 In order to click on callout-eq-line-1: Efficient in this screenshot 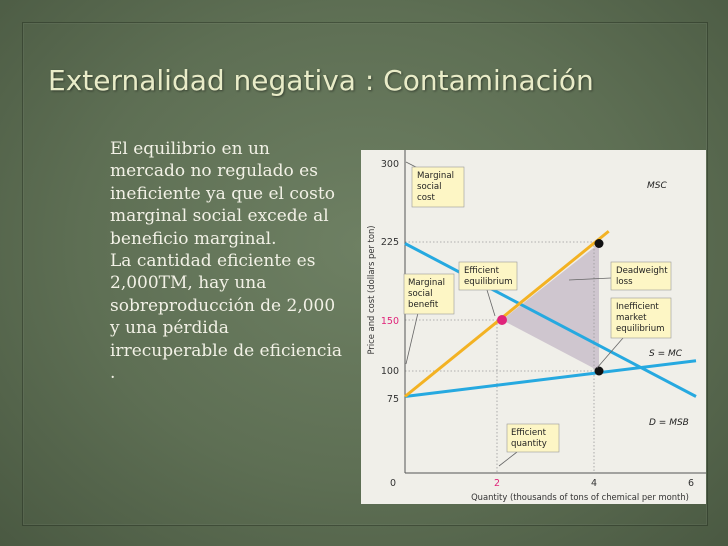, I will do `click(529, 433)`.